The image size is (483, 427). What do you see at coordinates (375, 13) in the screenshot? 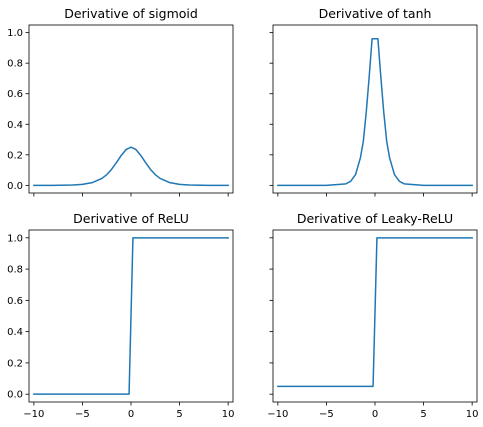
I see `subplot-title: Derivative of tanh` at bounding box center [375, 13].